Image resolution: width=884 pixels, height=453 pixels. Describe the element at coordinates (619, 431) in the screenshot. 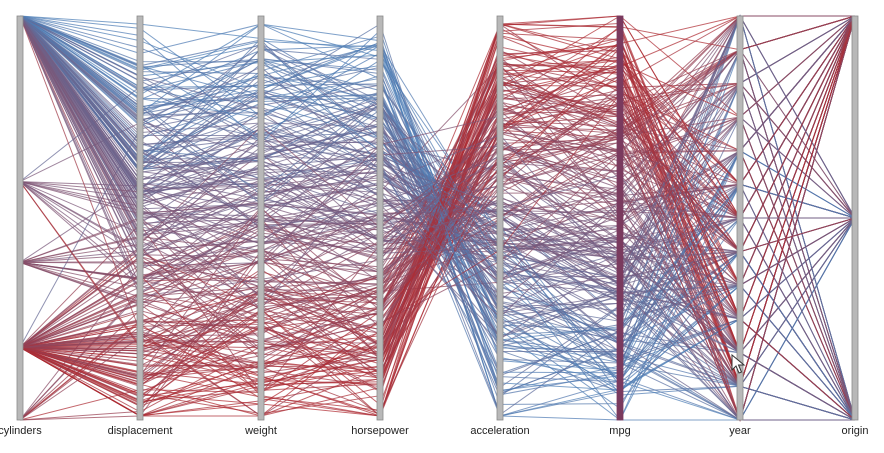

I see `axis-label-mpg: mpg` at that location.